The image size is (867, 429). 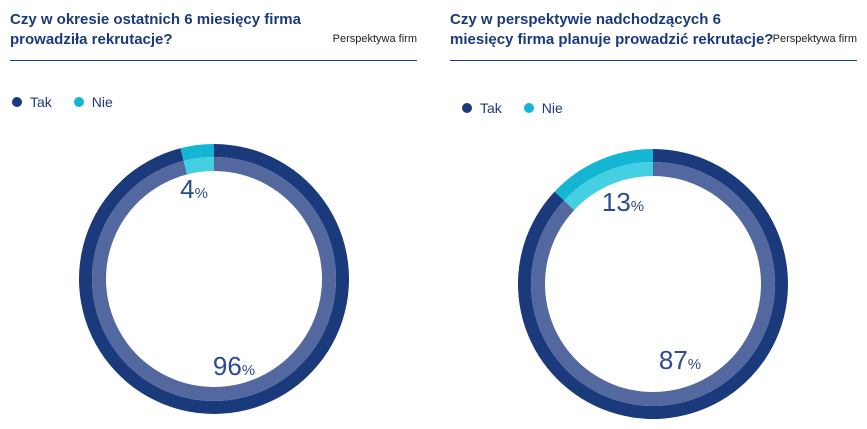 What do you see at coordinates (616, 202) in the screenshot?
I see `data-label-nie-value: 13` at bounding box center [616, 202].